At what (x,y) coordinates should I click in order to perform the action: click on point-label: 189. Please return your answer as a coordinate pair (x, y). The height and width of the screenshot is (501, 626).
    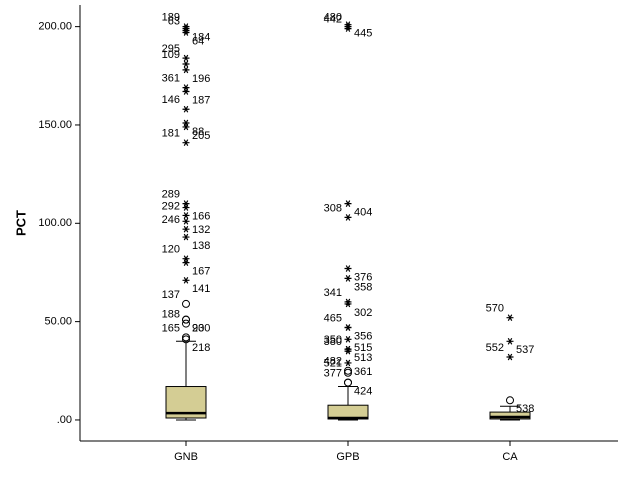
    Looking at the image, I should click on (171, 18).